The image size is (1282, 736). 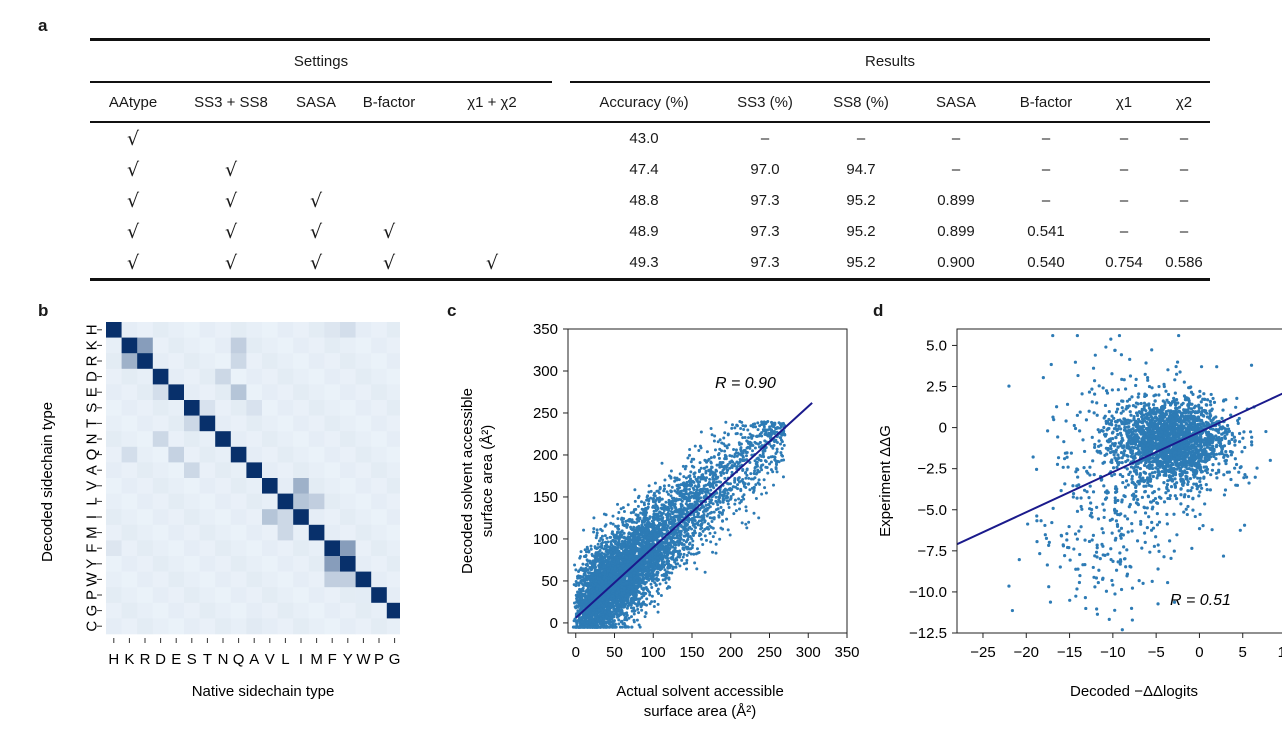 What do you see at coordinates (332, 659) in the screenshot?
I see `heatmap-x-tick-label: F` at bounding box center [332, 659].